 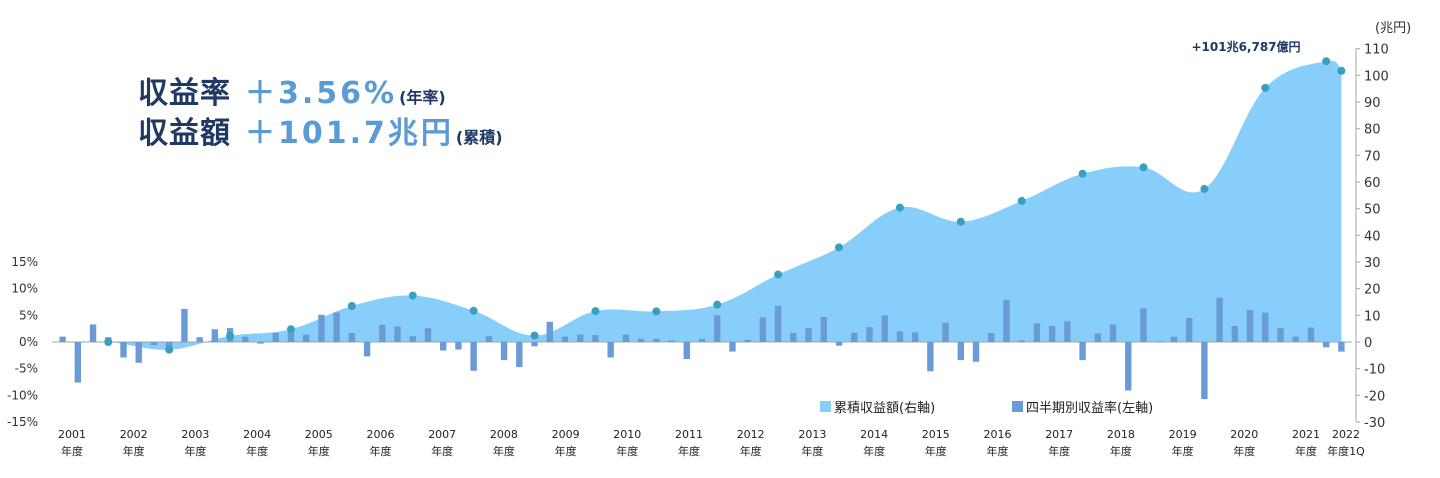 What do you see at coordinates (319, 434) in the screenshot?
I see `x-axis-year-label: 2005` at bounding box center [319, 434].